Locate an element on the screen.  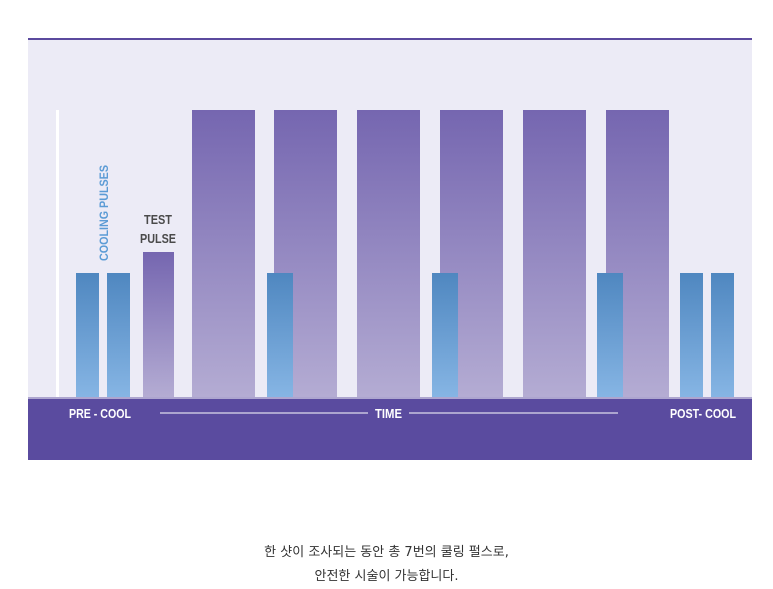
cooling-pulses-label: COOLING PULSES is located at coordinates (104, 213).